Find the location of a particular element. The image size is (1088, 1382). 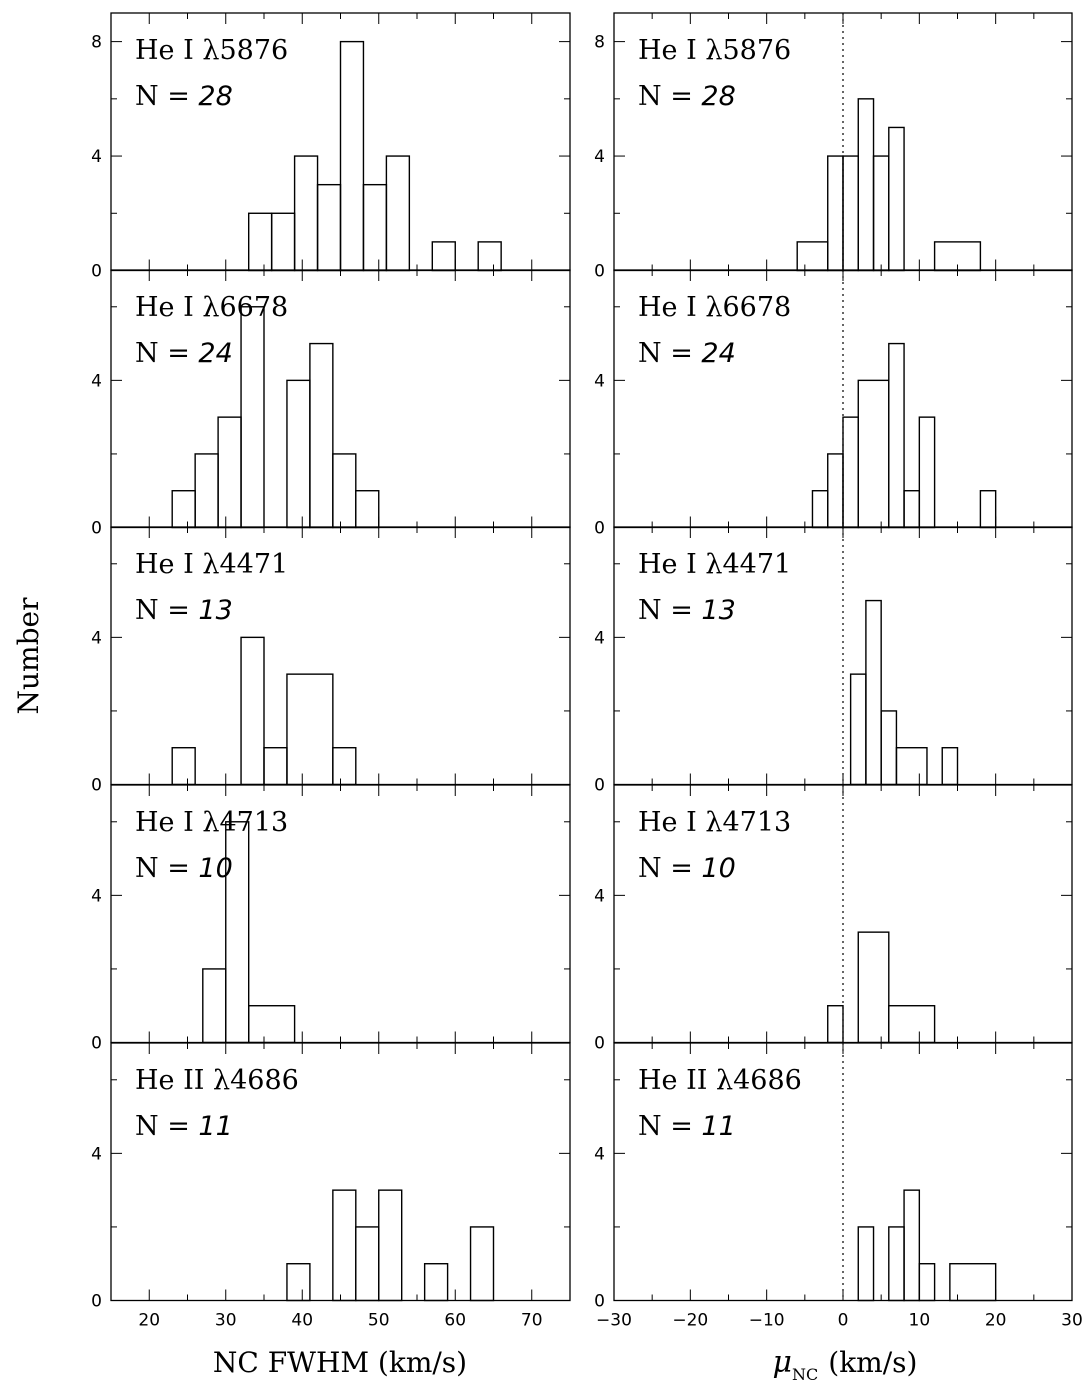

panel-1-left: 0 4 8 He I λ5876 N = 28 is located at coordinates (331, 147).